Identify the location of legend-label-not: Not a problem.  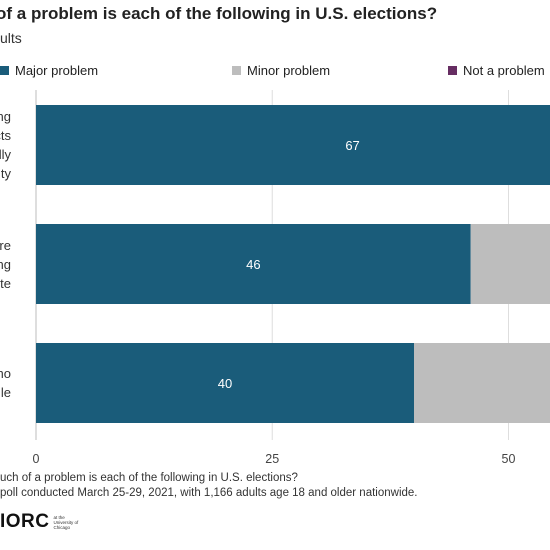
(504, 70).